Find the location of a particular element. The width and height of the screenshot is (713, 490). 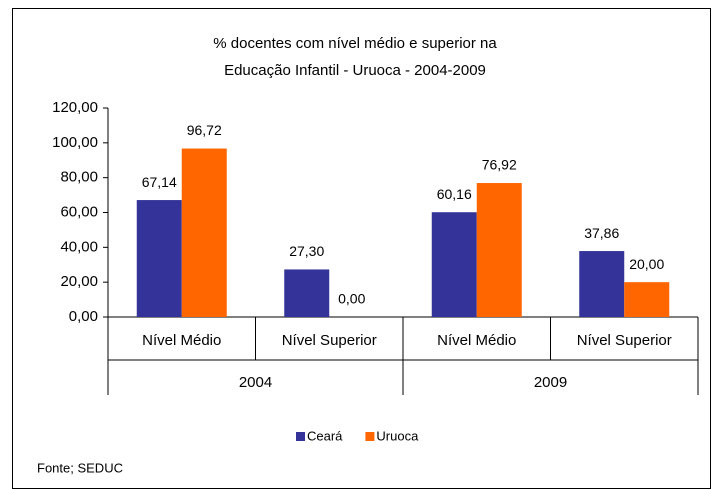

group-label: 2004 is located at coordinates (255, 382).